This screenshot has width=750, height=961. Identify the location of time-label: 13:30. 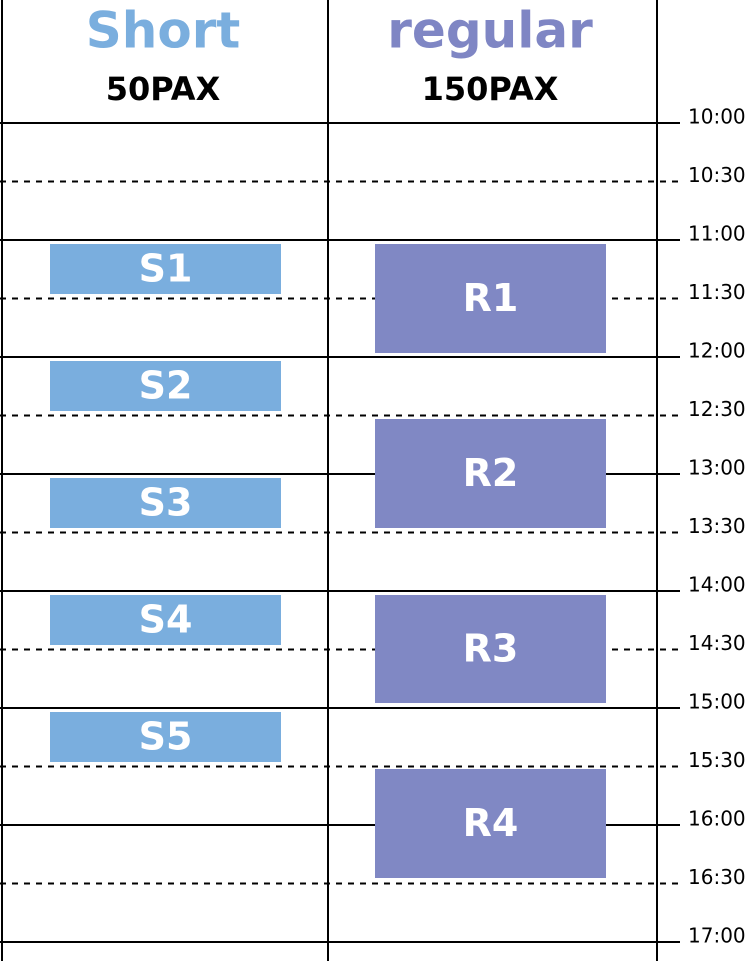
(717, 526).